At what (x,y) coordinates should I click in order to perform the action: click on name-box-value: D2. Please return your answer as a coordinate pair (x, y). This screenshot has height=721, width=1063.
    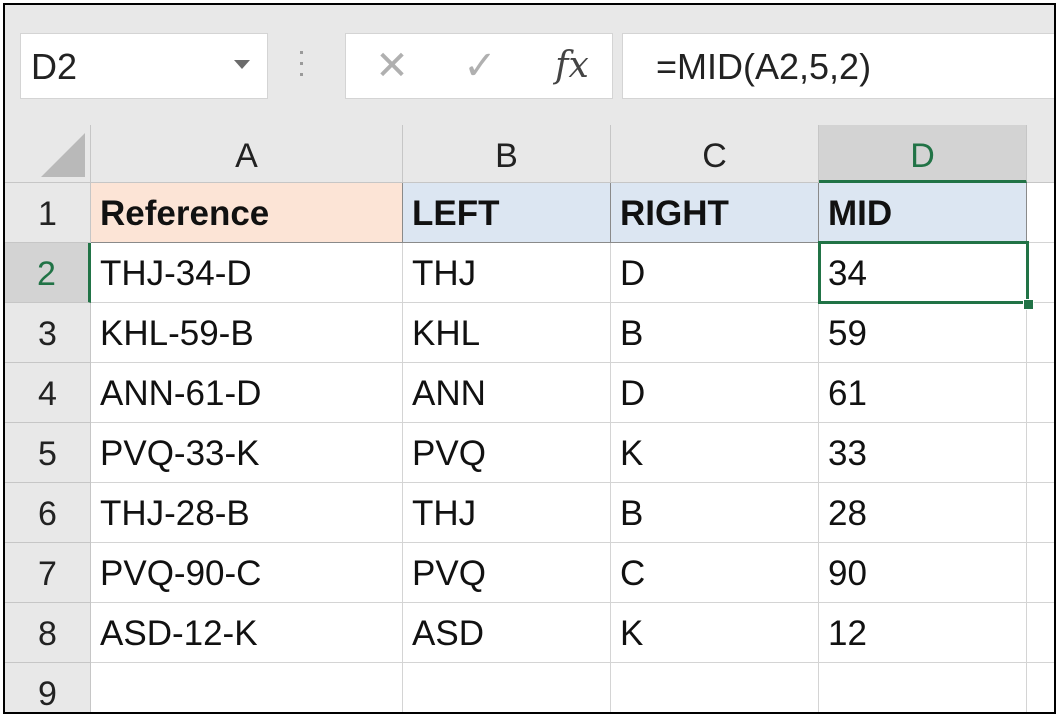
    Looking at the image, I should click on (54, 66).